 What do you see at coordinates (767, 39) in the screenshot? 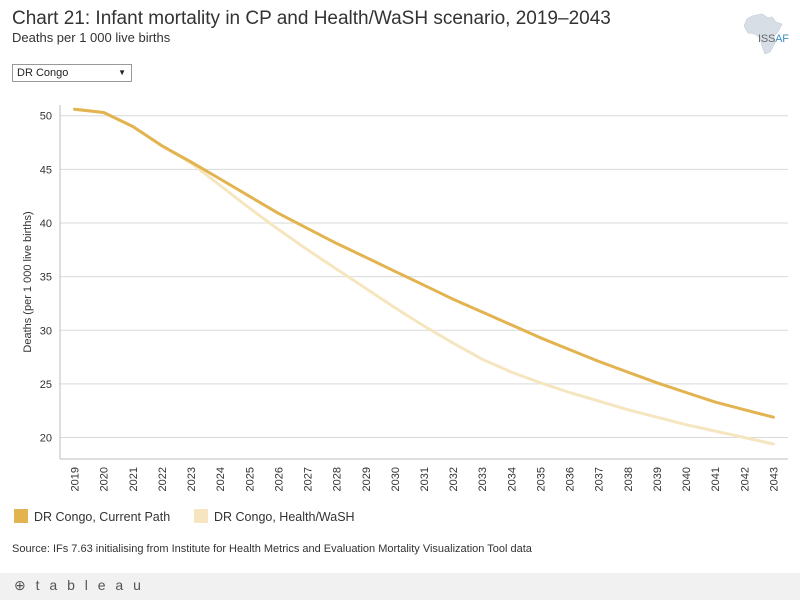
I see `logo-text-iss: ISS` at bounding box center [767, 39].